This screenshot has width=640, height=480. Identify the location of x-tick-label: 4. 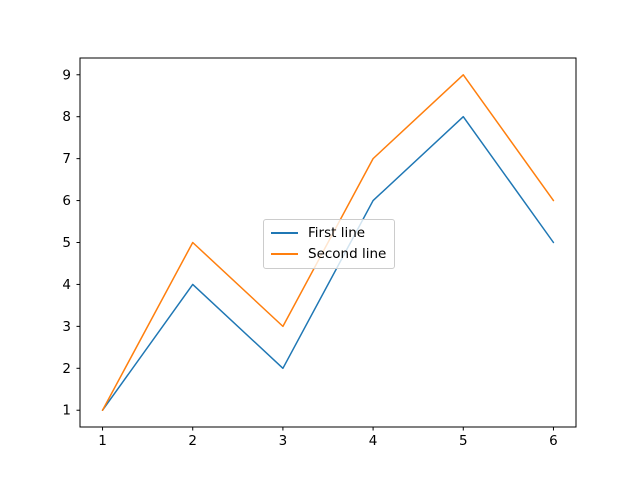
(373, 441).